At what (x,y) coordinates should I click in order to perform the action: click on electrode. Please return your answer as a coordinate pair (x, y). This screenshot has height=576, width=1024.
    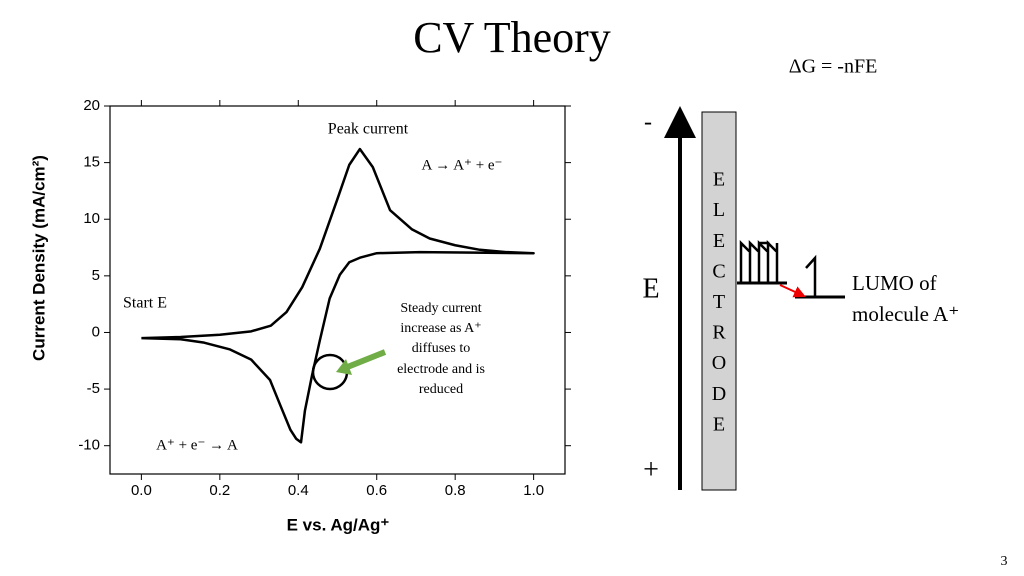
    Looking at the image, I should click on (719, 301).